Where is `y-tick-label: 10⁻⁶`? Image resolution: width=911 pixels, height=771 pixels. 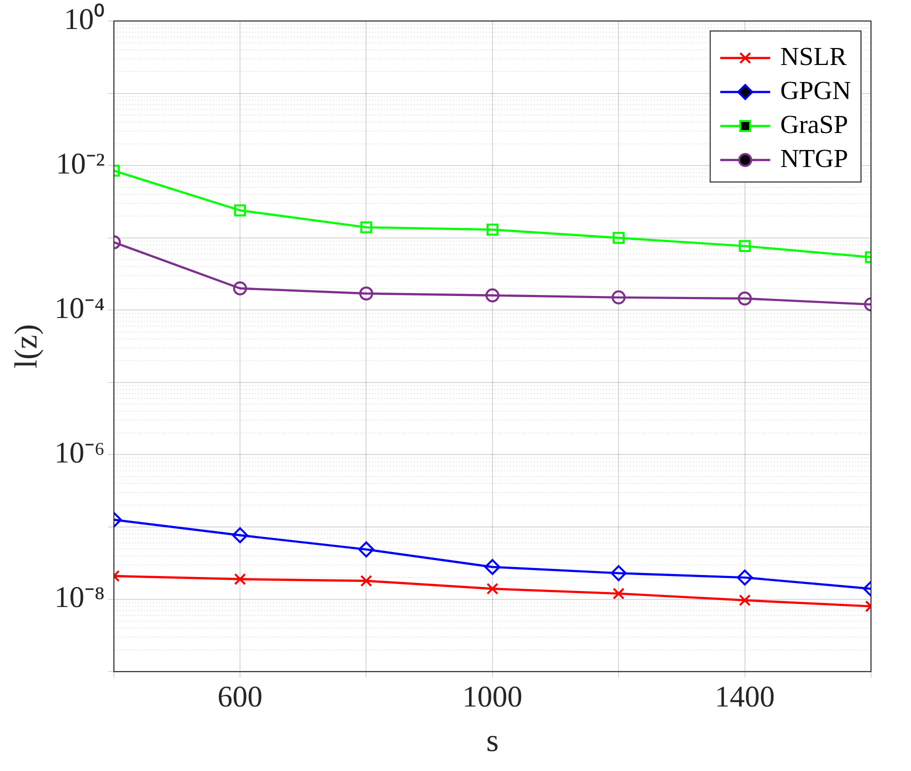 y-tick-label: 10⁻⁶ is located at coordinates (79, 453).